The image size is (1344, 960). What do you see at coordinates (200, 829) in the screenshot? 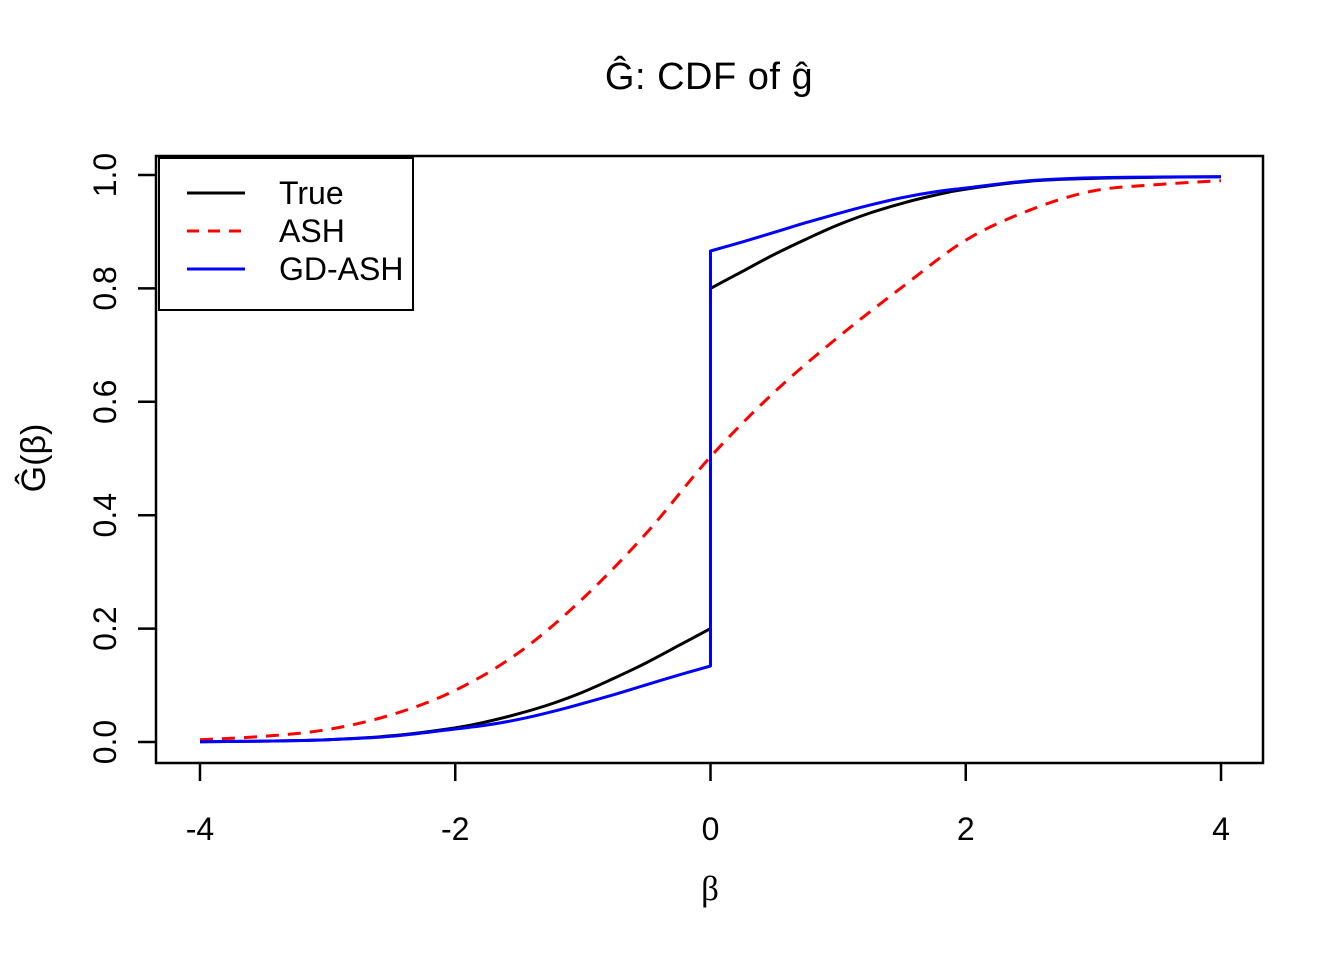
I see `x-tick-label: -4` at bounding box center [200, 829].